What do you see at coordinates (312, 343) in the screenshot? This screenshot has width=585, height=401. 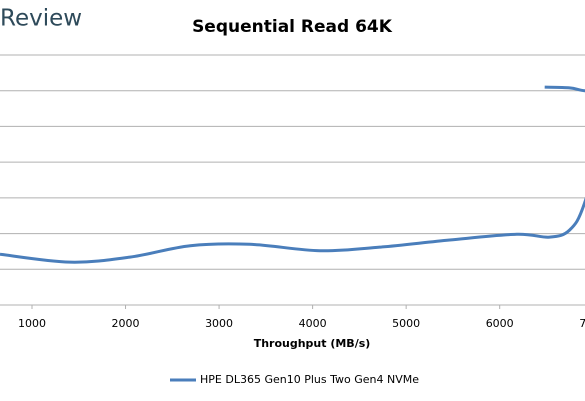 I see `x-axis-title: Throughput (MB/s)` at bounding box center [312, 343].